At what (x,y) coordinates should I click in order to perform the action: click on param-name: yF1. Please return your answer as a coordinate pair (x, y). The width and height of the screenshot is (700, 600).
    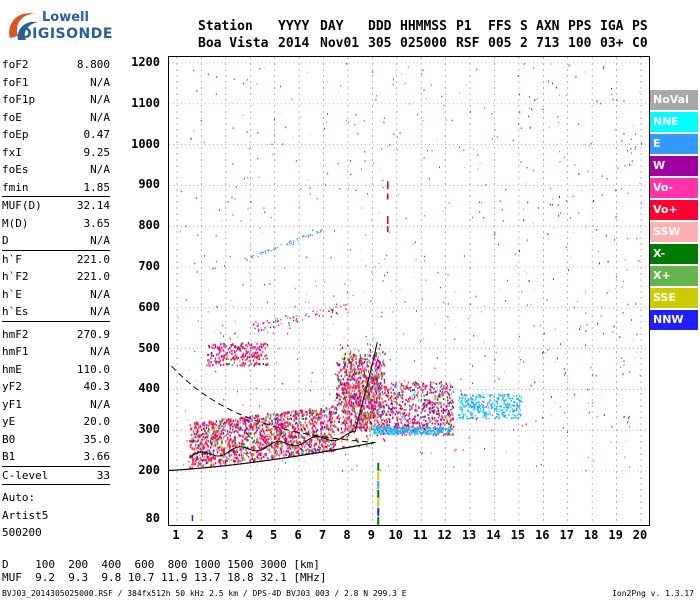
    Looking at the image, I should click on (12, 404).